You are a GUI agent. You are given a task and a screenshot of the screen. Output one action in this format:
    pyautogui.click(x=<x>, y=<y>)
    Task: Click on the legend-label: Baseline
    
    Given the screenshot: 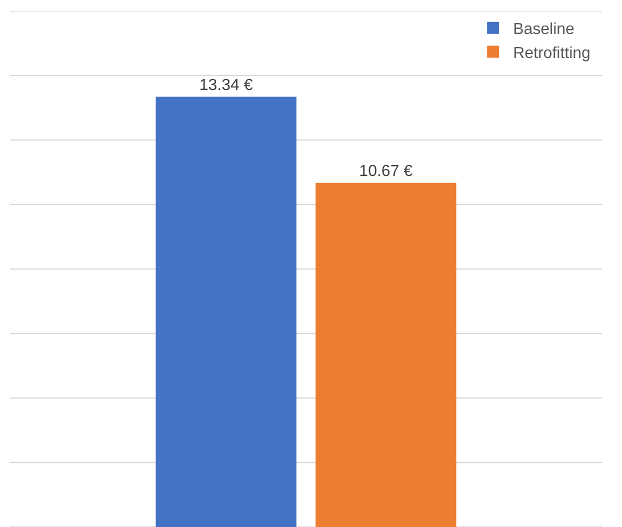 What is the action you would take?
    pyautogui.click(x=544, y=29)
    